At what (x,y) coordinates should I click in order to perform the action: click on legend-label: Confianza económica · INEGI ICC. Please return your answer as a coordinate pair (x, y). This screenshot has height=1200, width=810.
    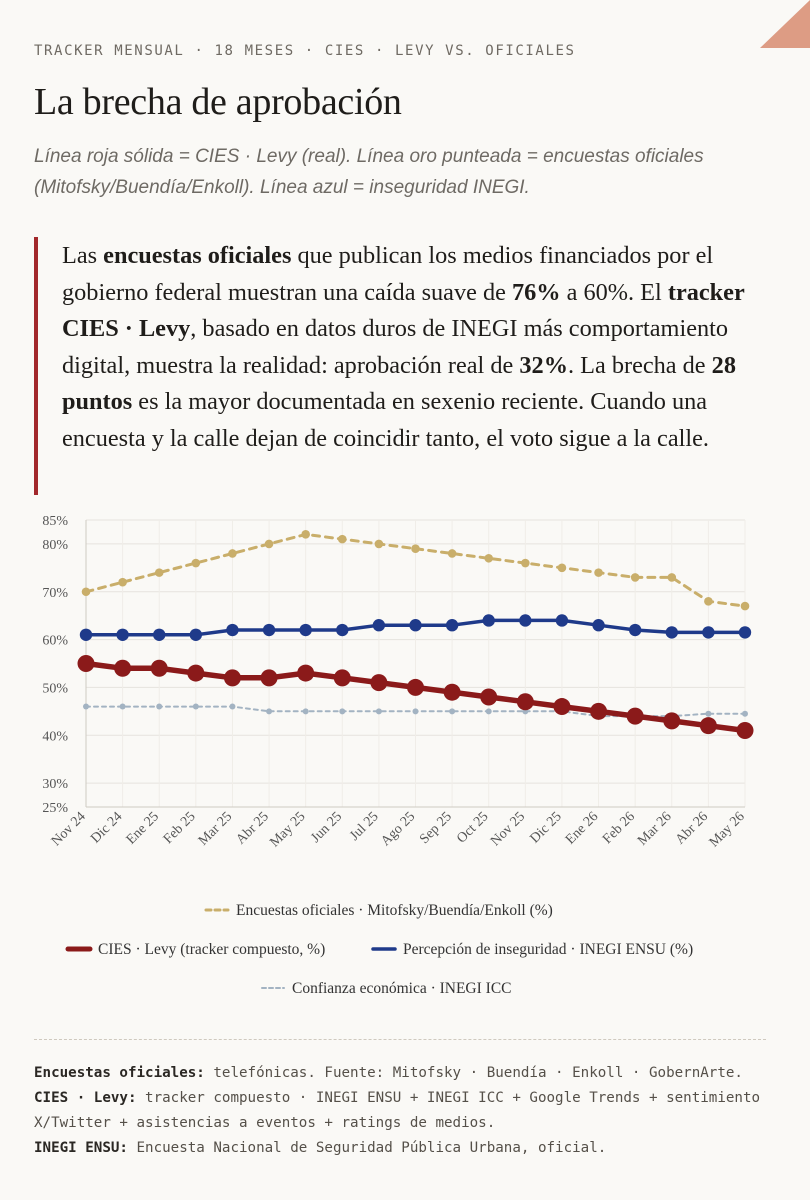
    Looking at the image, I should click on (402, 988).